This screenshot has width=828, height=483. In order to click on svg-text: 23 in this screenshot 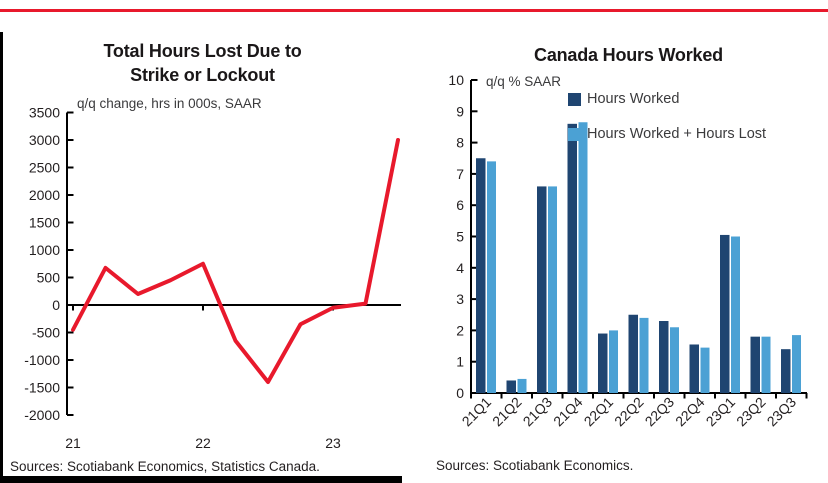, I will do `click(333, 443)`.